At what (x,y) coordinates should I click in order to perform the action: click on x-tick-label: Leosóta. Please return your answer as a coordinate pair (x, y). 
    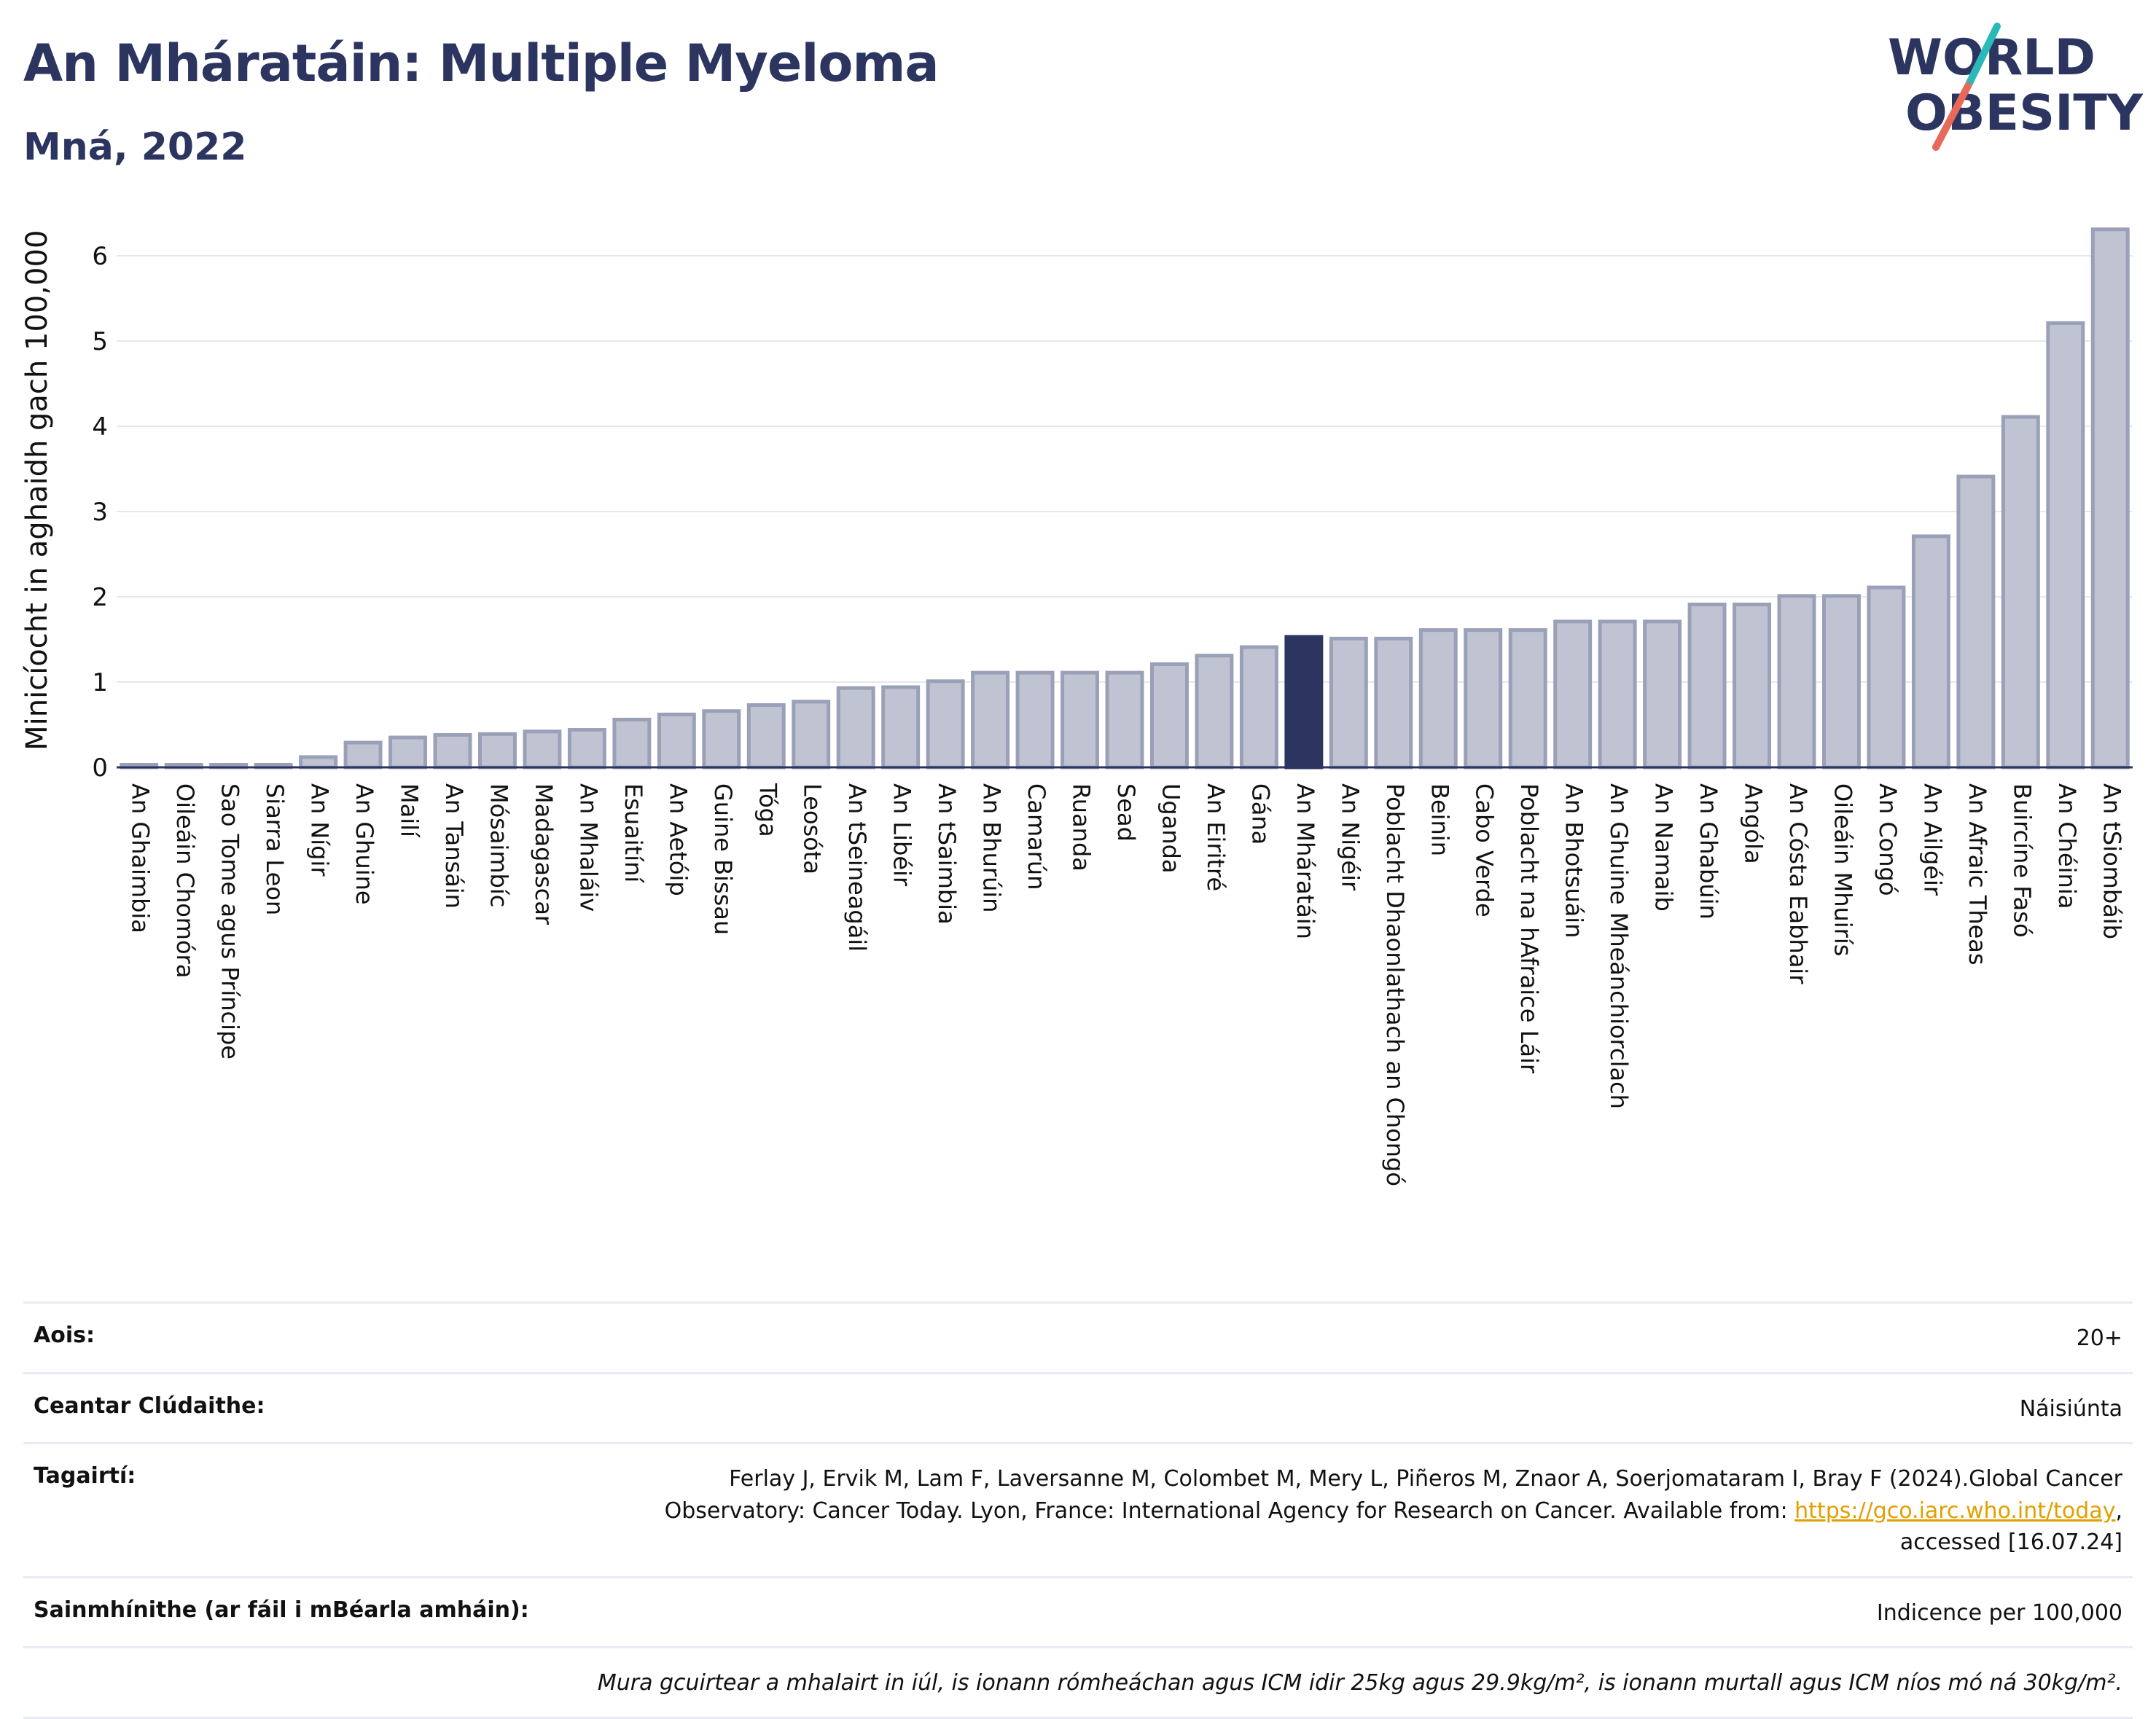
    Looking at the image, I should click on (813, 828).